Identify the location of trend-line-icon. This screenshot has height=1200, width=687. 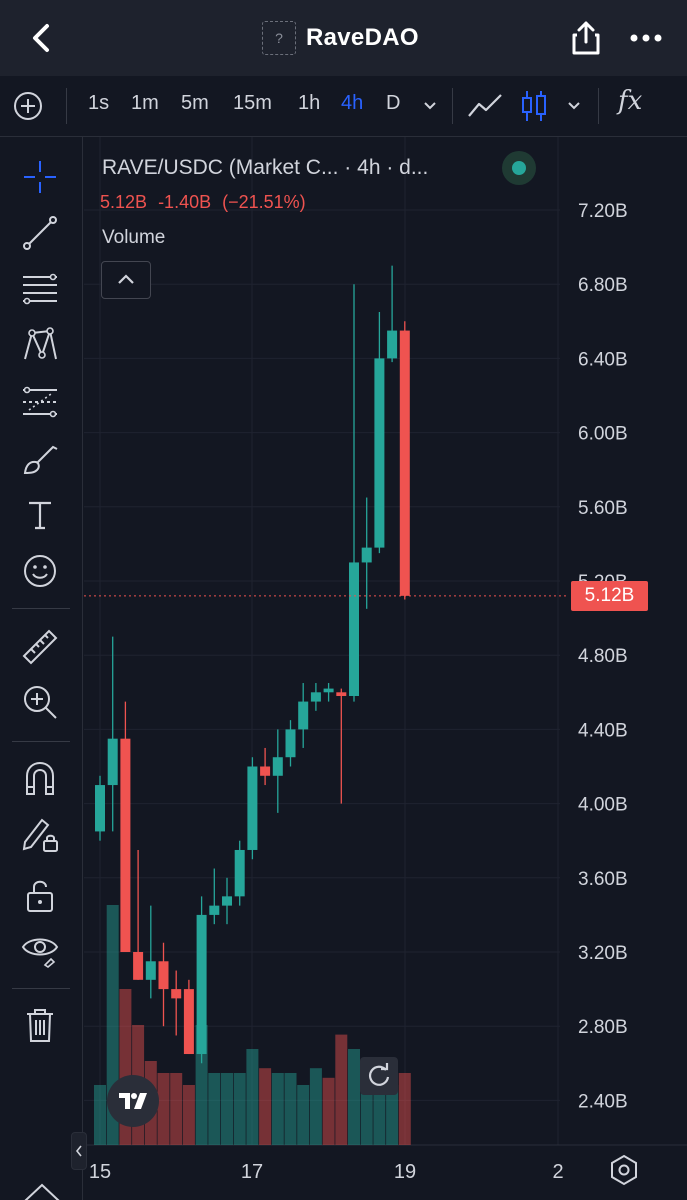
(40, 233).